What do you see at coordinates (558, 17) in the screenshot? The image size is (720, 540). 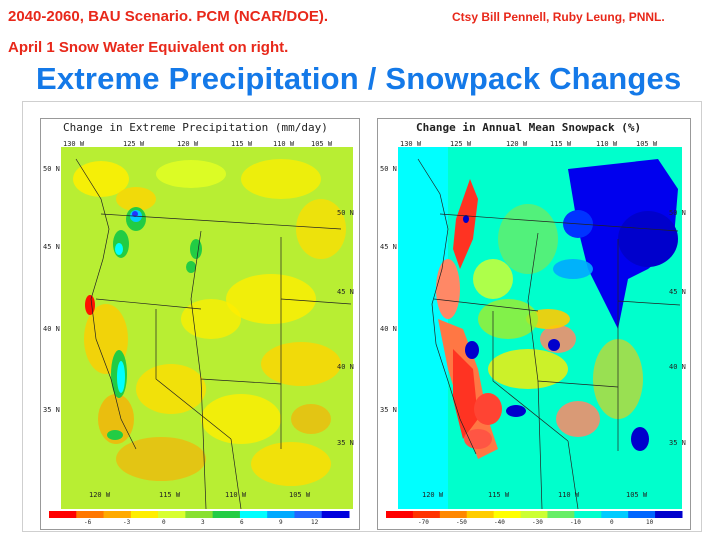 I see `header-credit-text: Ctsy Bill Pennell, Ruby Leung, PNNL.` at bounding box center [558, 17].